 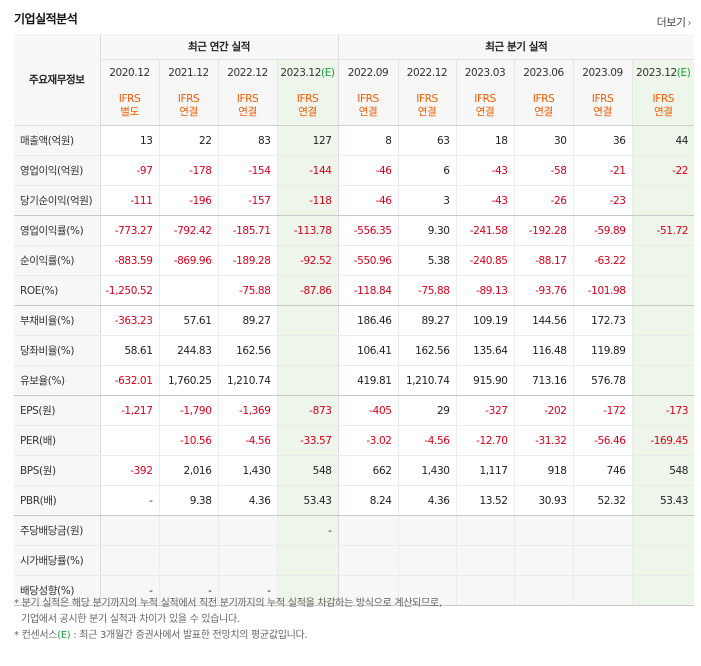 I want to click on row-label: 당좌비율(%), so click(x=57, y=350).